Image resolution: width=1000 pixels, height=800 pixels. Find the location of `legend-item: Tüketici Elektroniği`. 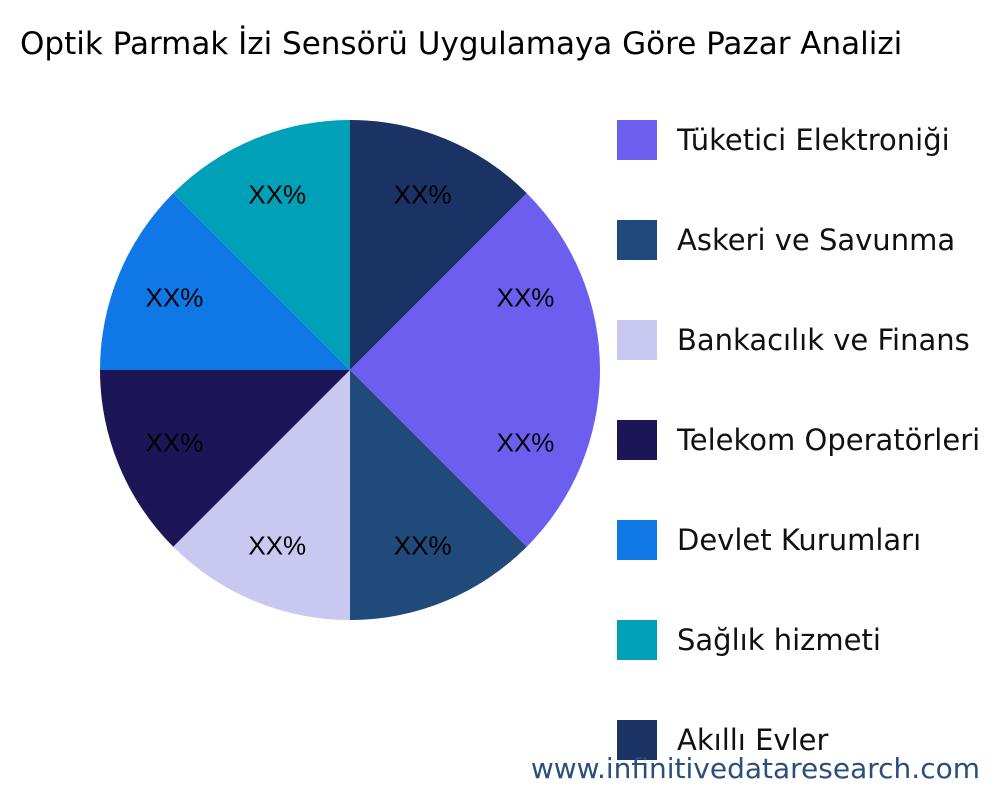

legend-item: Tüketici Elektroniği is located at coordinates (783, 140).